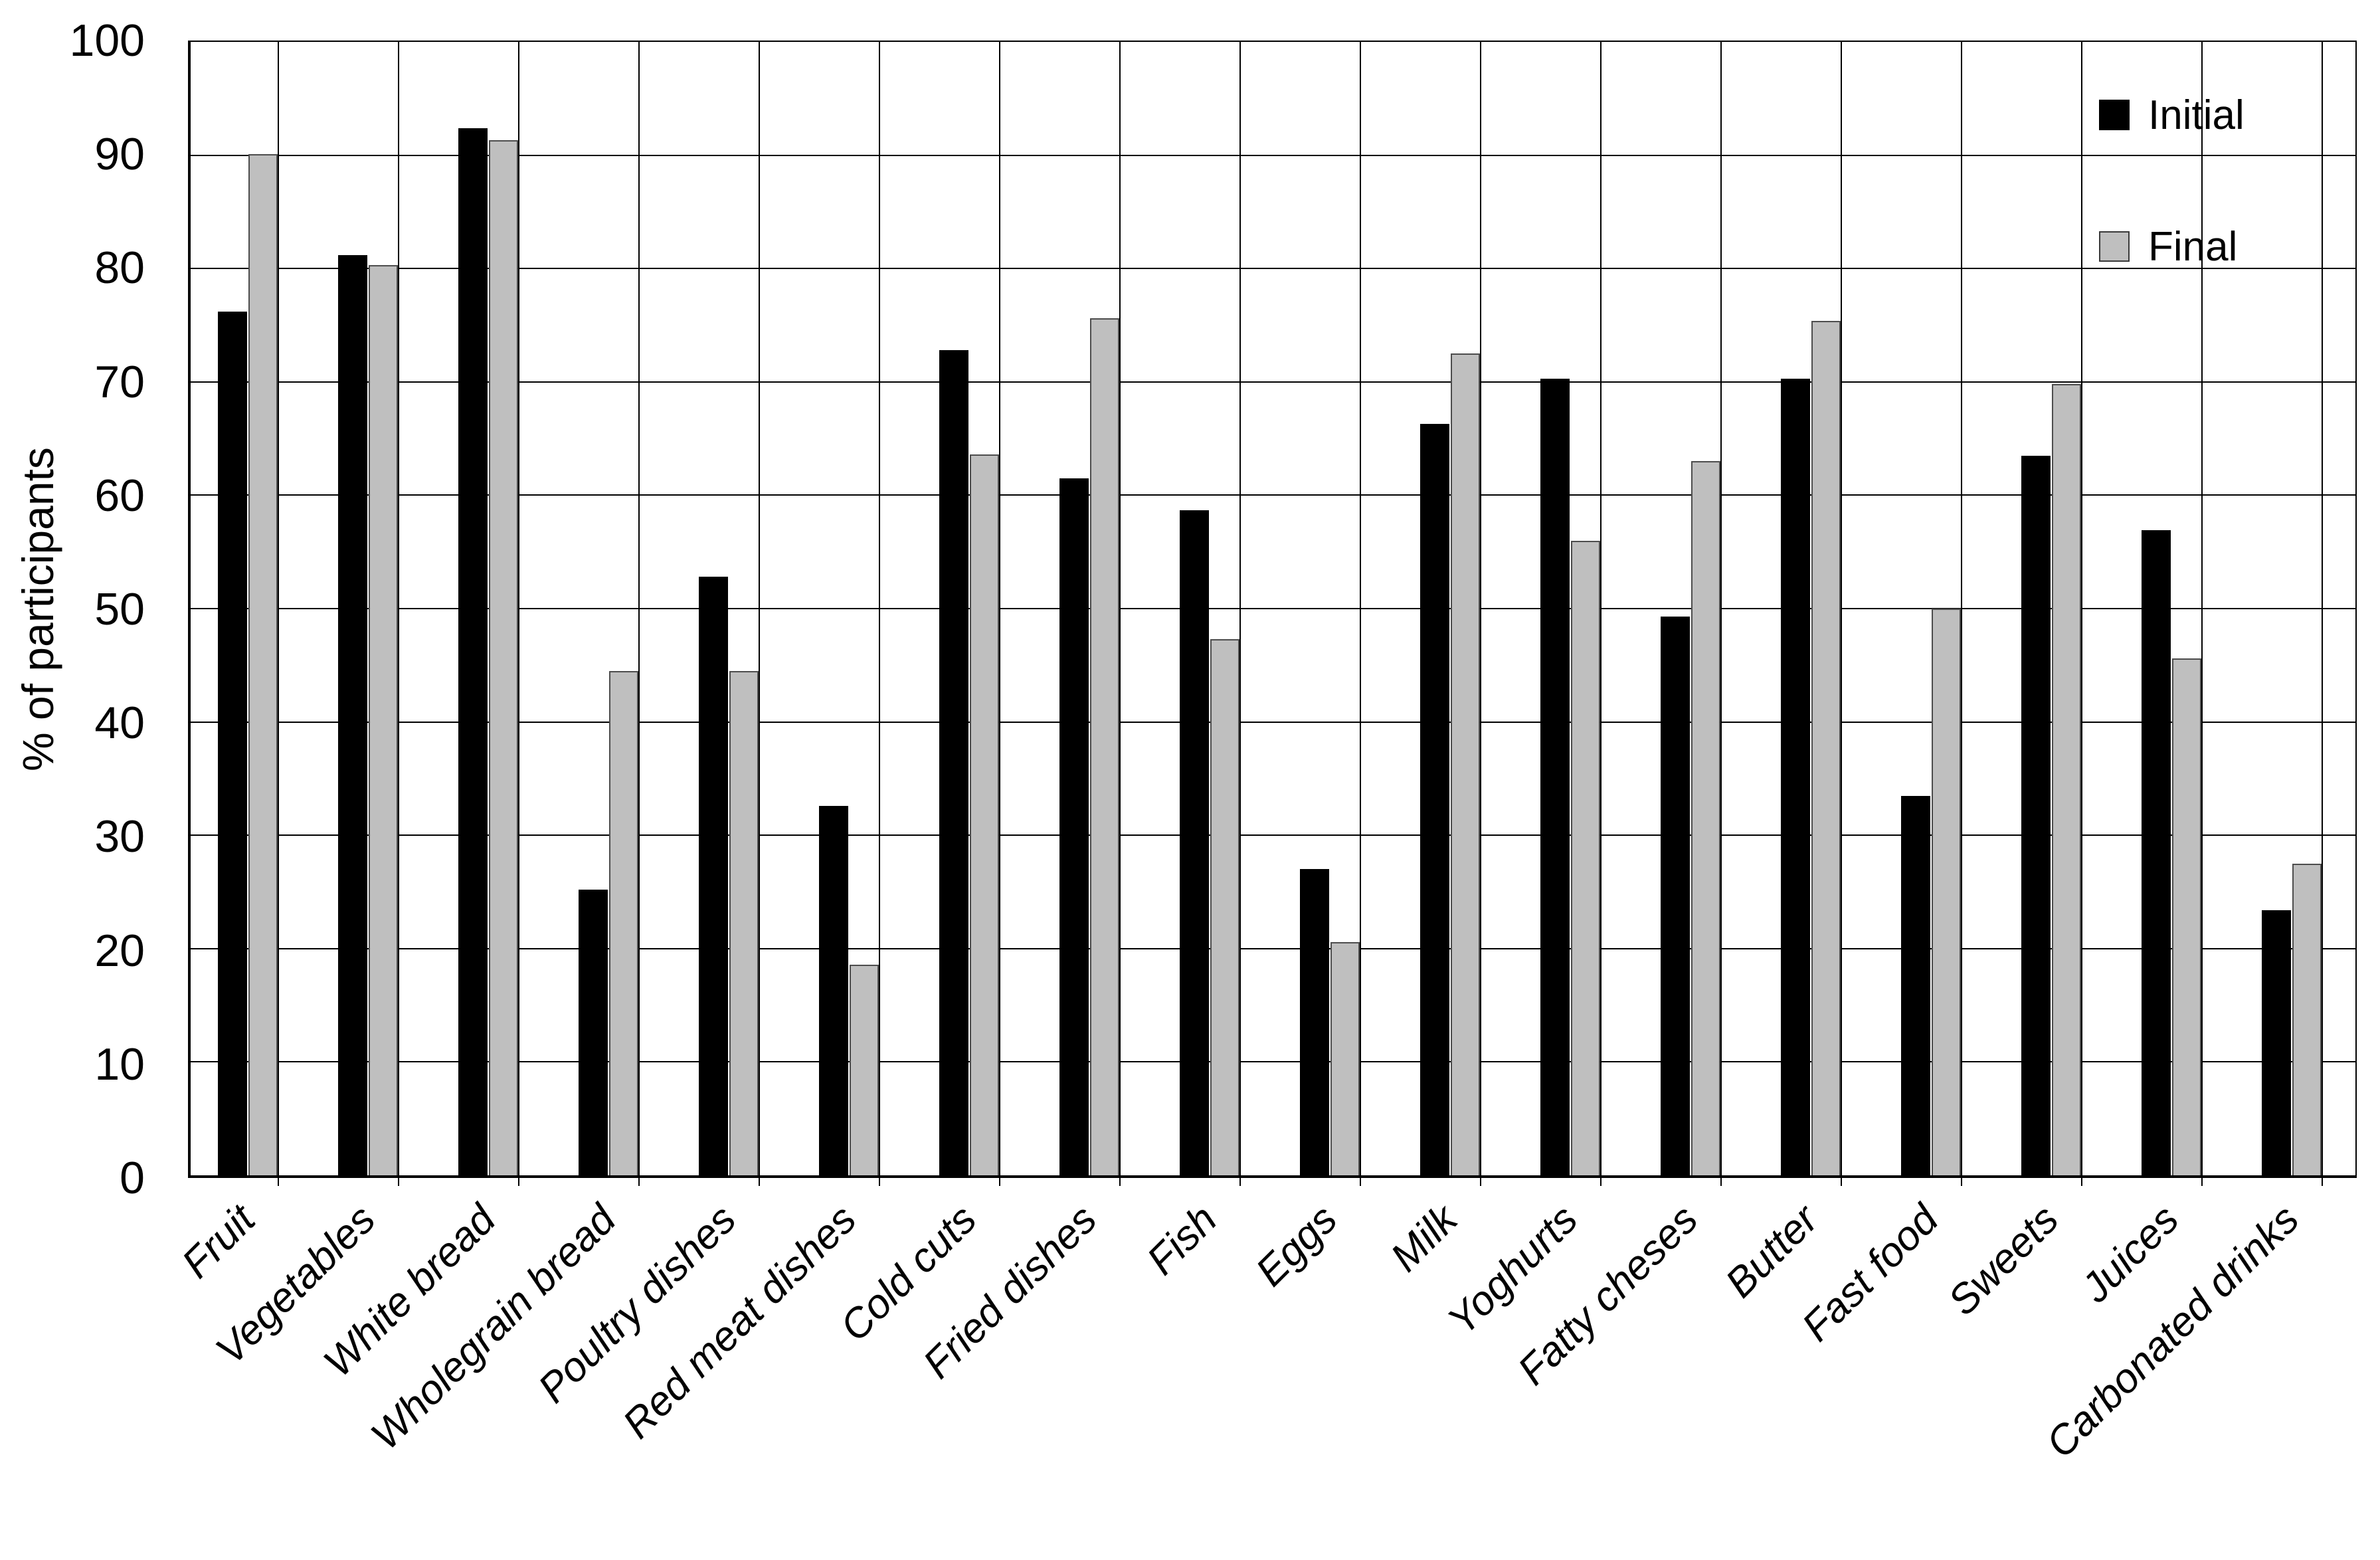  What do you see at coordinates (119, 836) in the screenshot?
I see `y-axis-tick-label-30: 30` at bounding box center [119, 836].